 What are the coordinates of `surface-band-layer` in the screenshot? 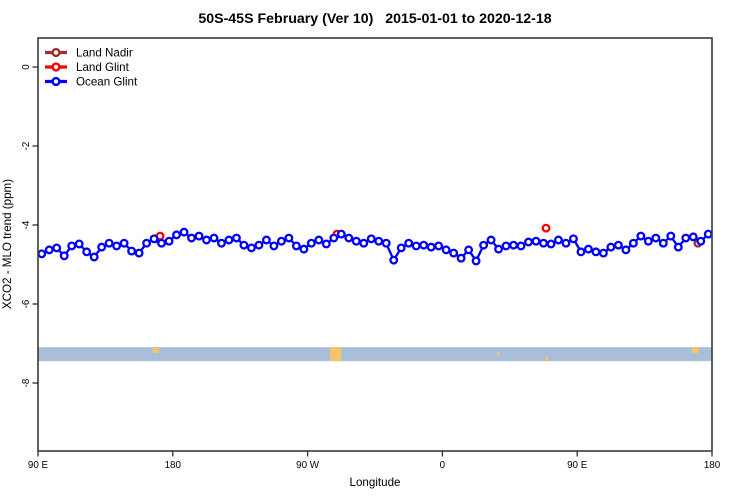 It's located at (375, 354).